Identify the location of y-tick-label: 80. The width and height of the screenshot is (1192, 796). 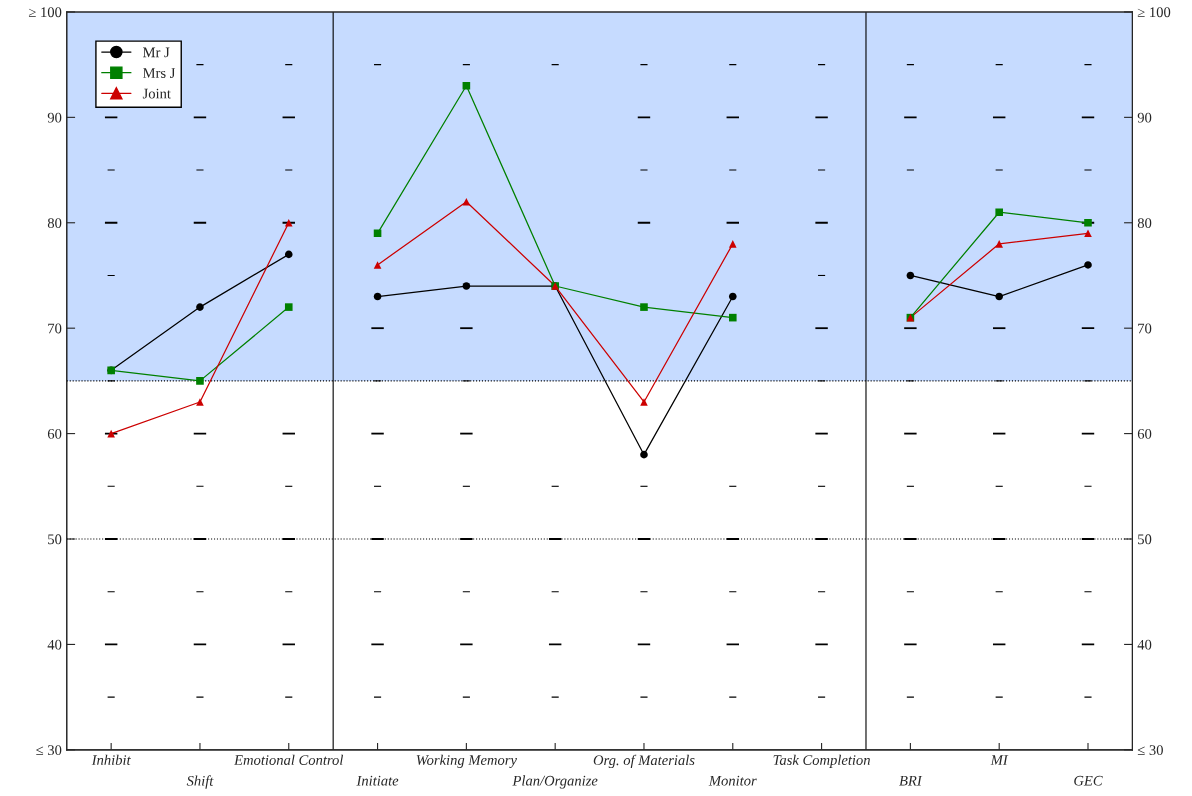
(54, 223).